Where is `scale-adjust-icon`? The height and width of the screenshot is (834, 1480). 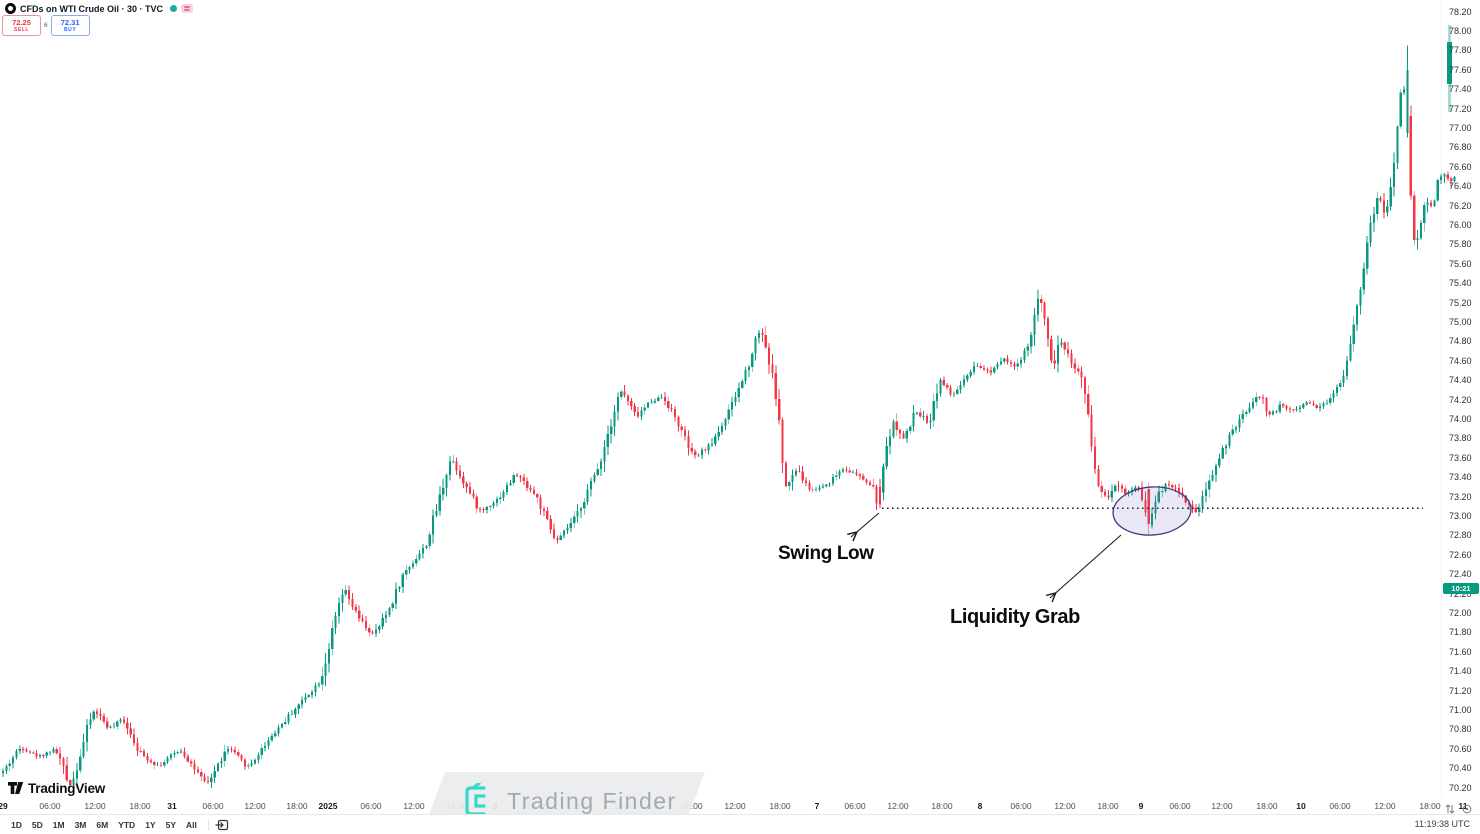 scale-adjust-icon is located at coordinates (1450, 810).